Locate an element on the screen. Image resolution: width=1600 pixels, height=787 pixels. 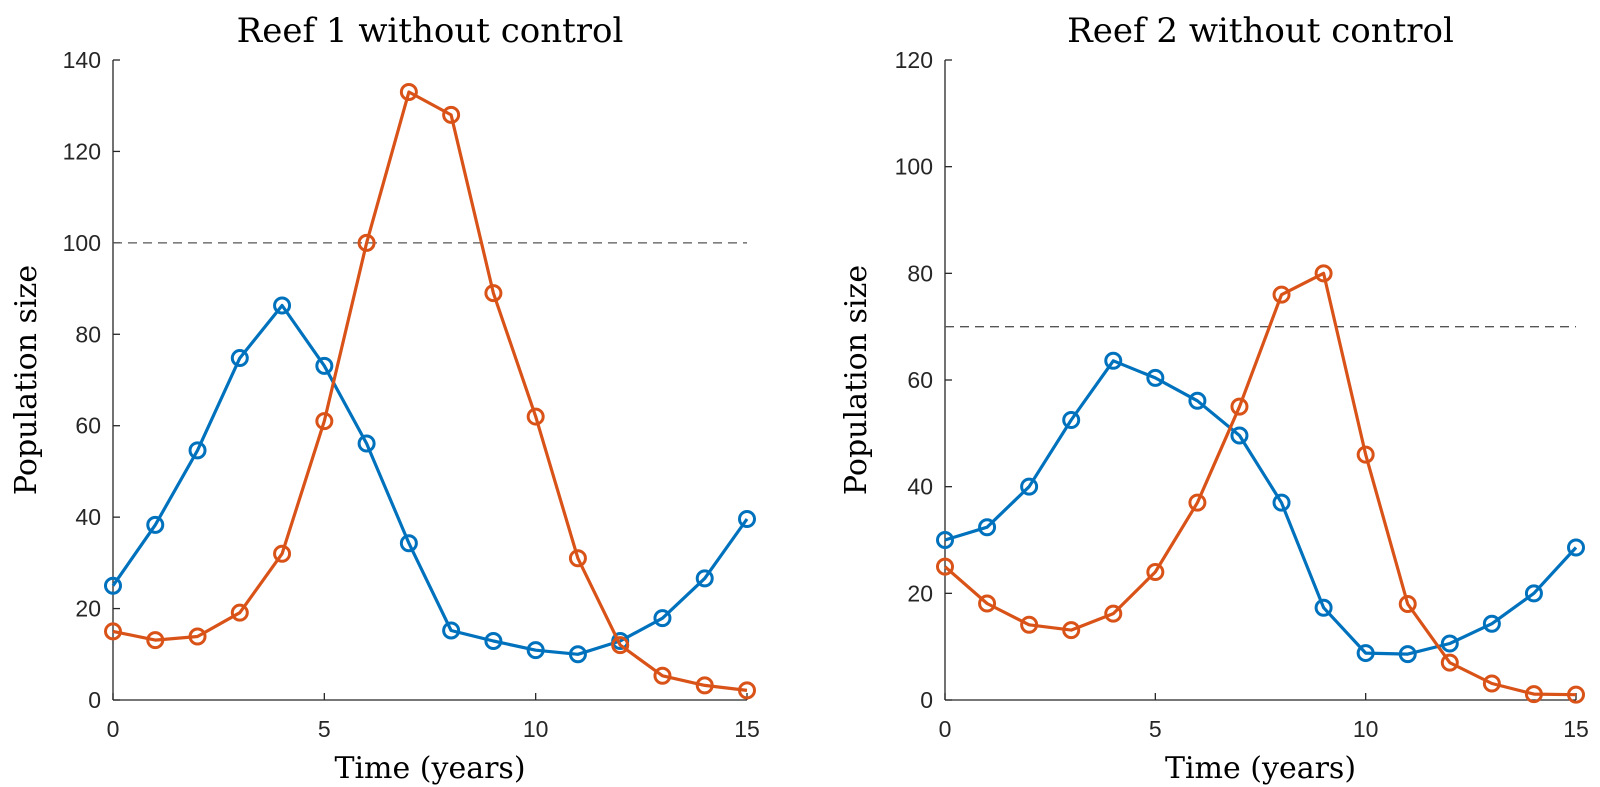
chart-title: Reef 1 without control is located at coordinates (430, 31).